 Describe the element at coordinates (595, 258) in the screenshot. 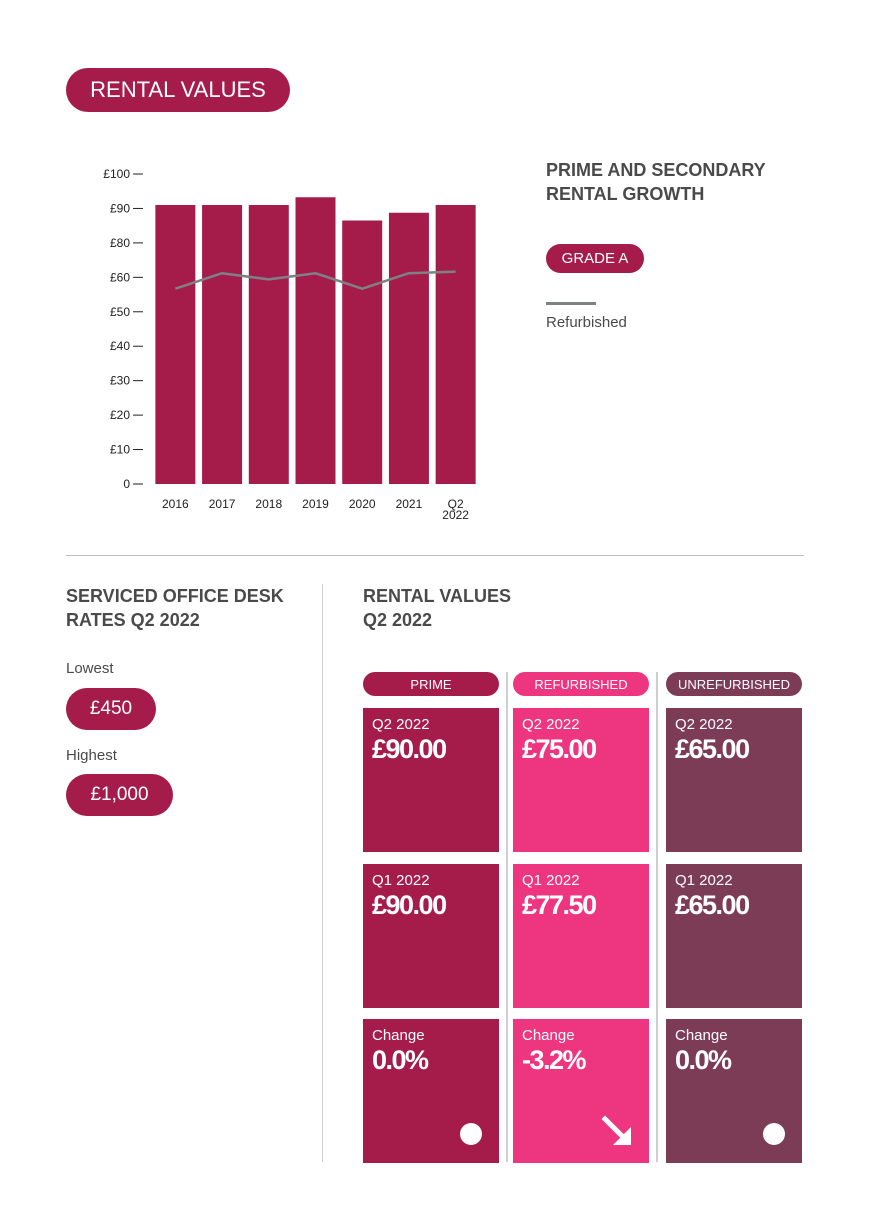

I see `legend-grade-a-badge: GRADE A` at that location.